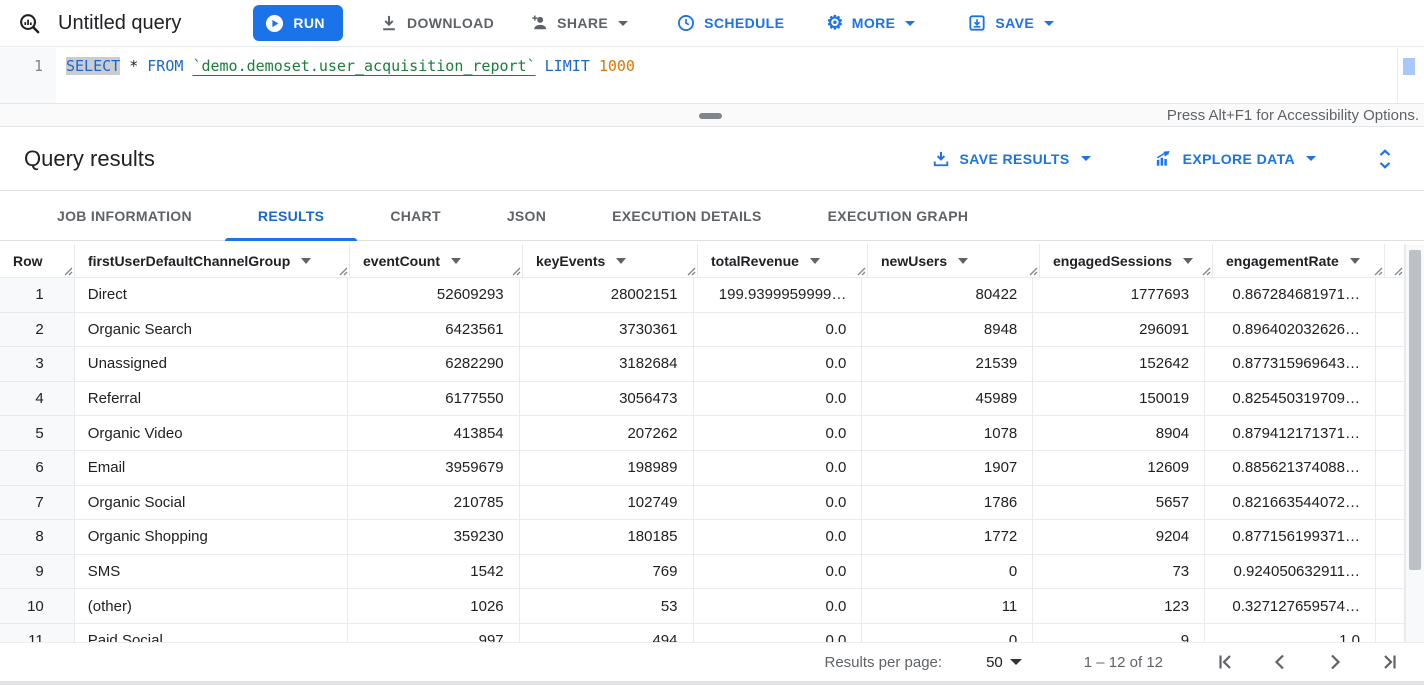 Image resolution: width=1424 pixels, height=685 pixels. What do you see at coordinates (433, 399) in the screenshot?
I see `cell-eventcount: 6177550` at bounding box center [433, 399].